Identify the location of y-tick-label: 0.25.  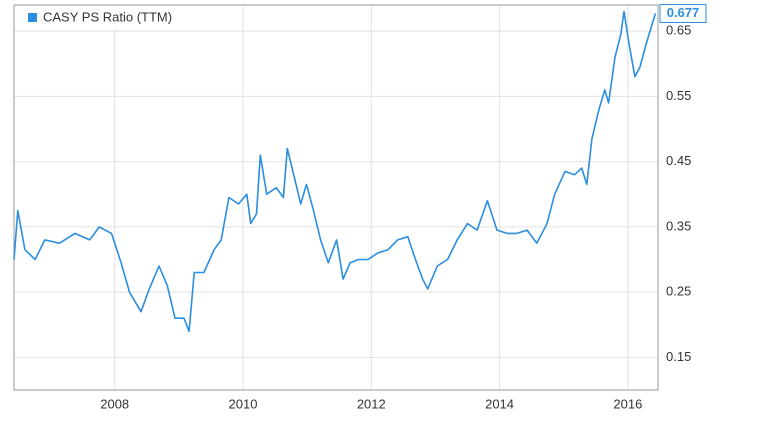
(678, 291).